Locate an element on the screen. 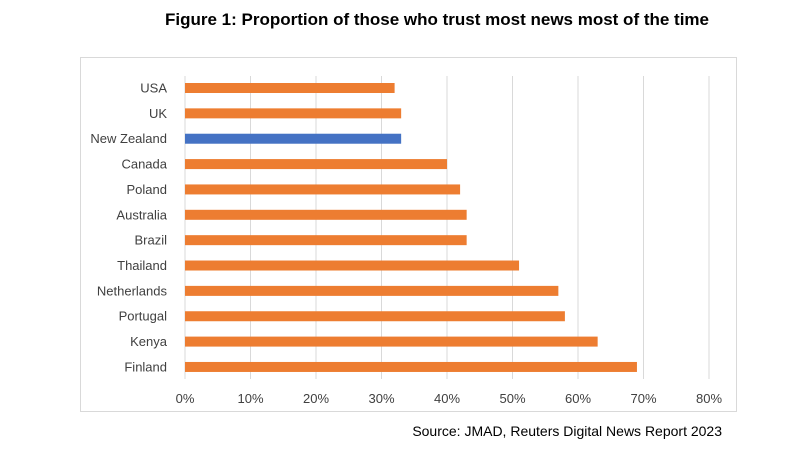 This screenshot has width=800, height=450. x-tick-label: 0% is located at coordinates (185, 398).